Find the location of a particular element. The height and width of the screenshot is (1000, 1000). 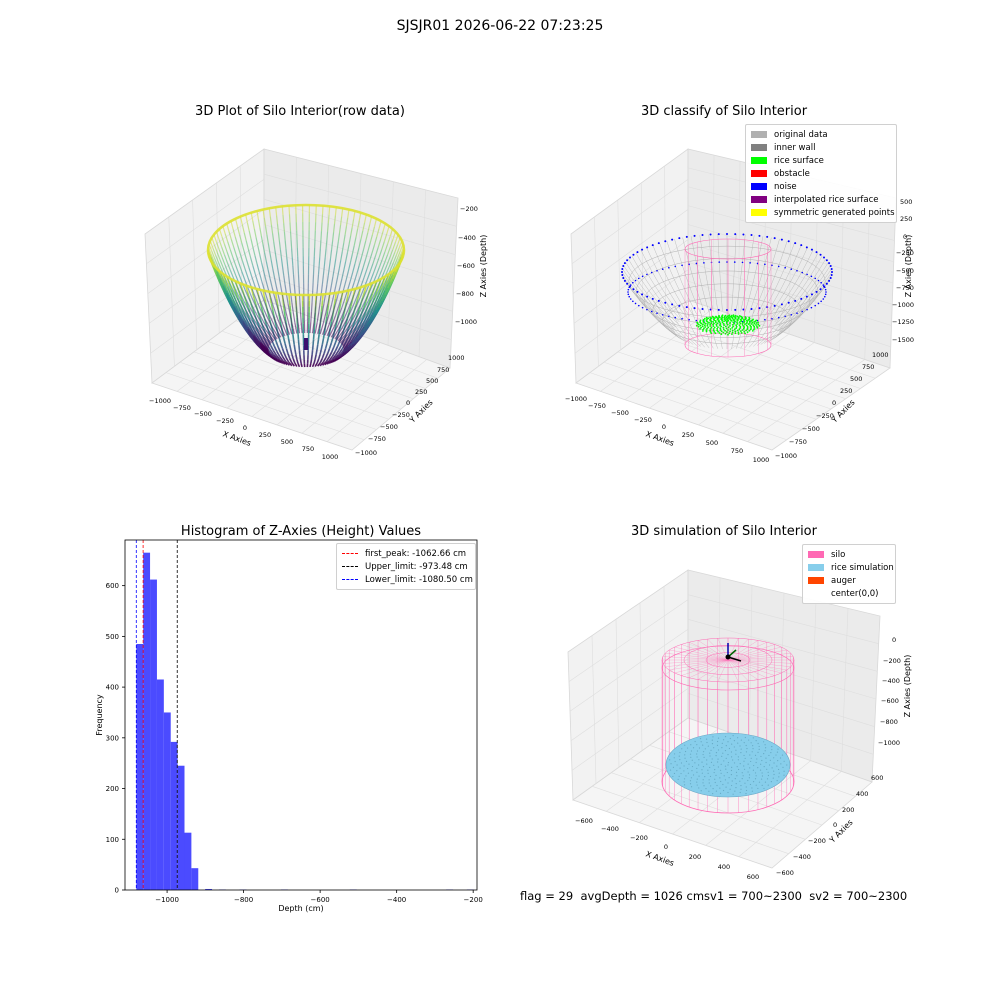

legend-item: silo is located at coordinates (849, 554).